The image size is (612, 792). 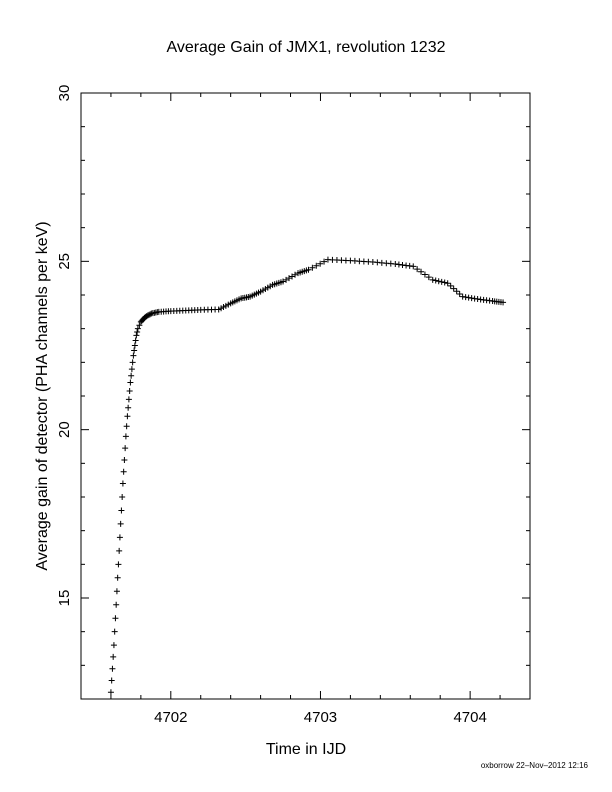 What do you see at coordinates (469, 717) in the screenshot?
I see `x-tick-label: 4704` at bounding box center [469, 717].